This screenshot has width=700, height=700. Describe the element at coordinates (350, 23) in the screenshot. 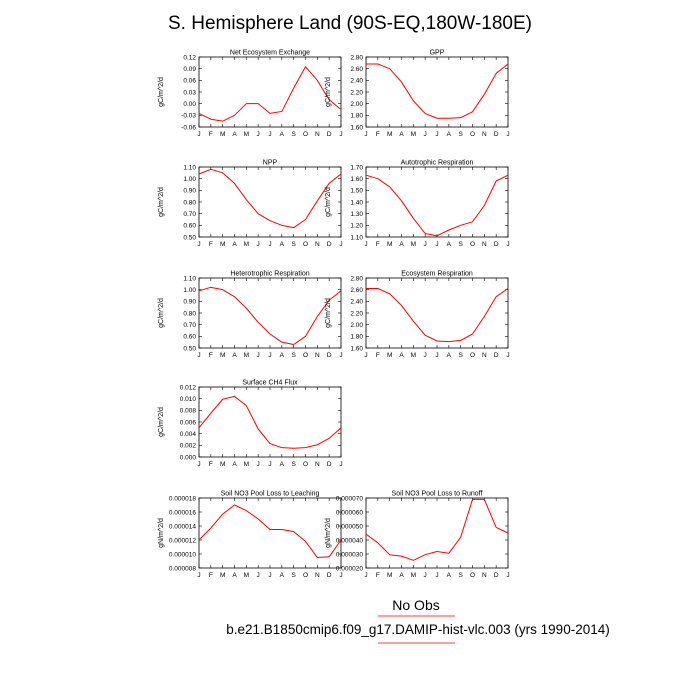

I see `figure-title: S. Hemisphere Land (90S-EQ,180W-180E)` at that location.